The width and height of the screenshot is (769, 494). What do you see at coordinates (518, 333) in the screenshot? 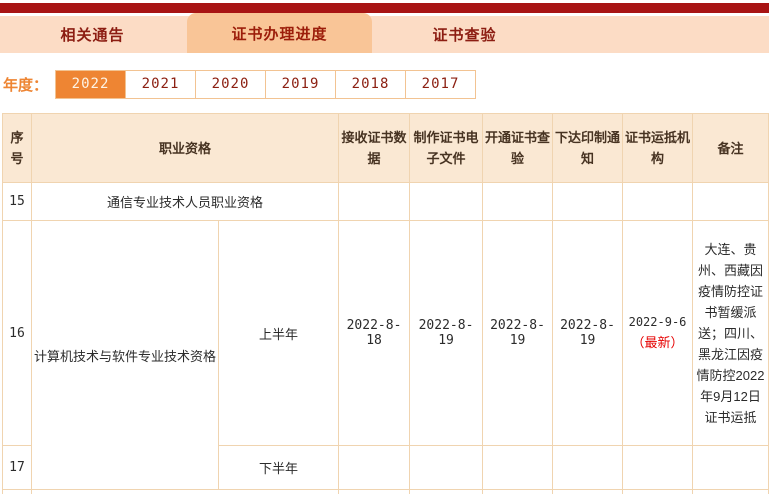
I see `row16-verify: 2022-8-19` at bounding box center [518, 333].